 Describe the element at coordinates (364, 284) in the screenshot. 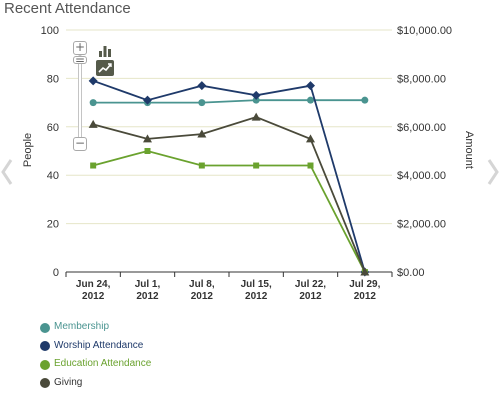

I see `x-tick-label-line: Jul 29,` at that location.